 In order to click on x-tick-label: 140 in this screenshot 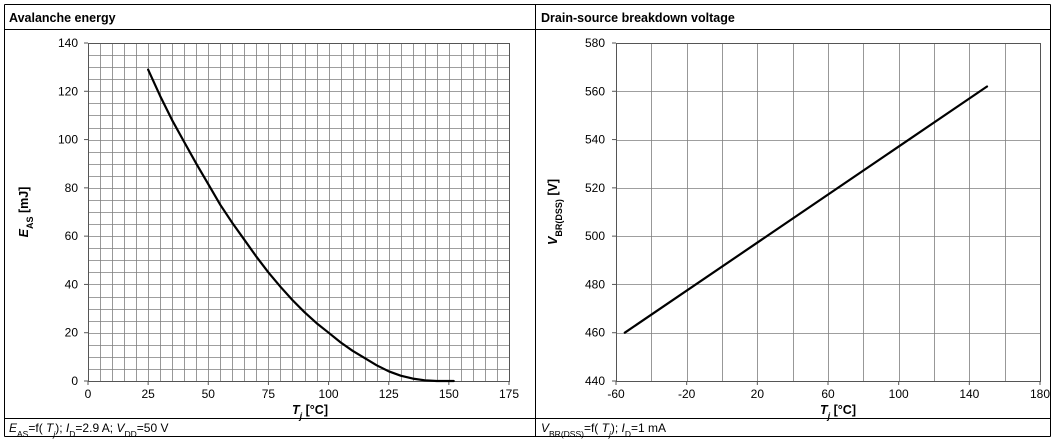, I will do `click(969, 394)`.